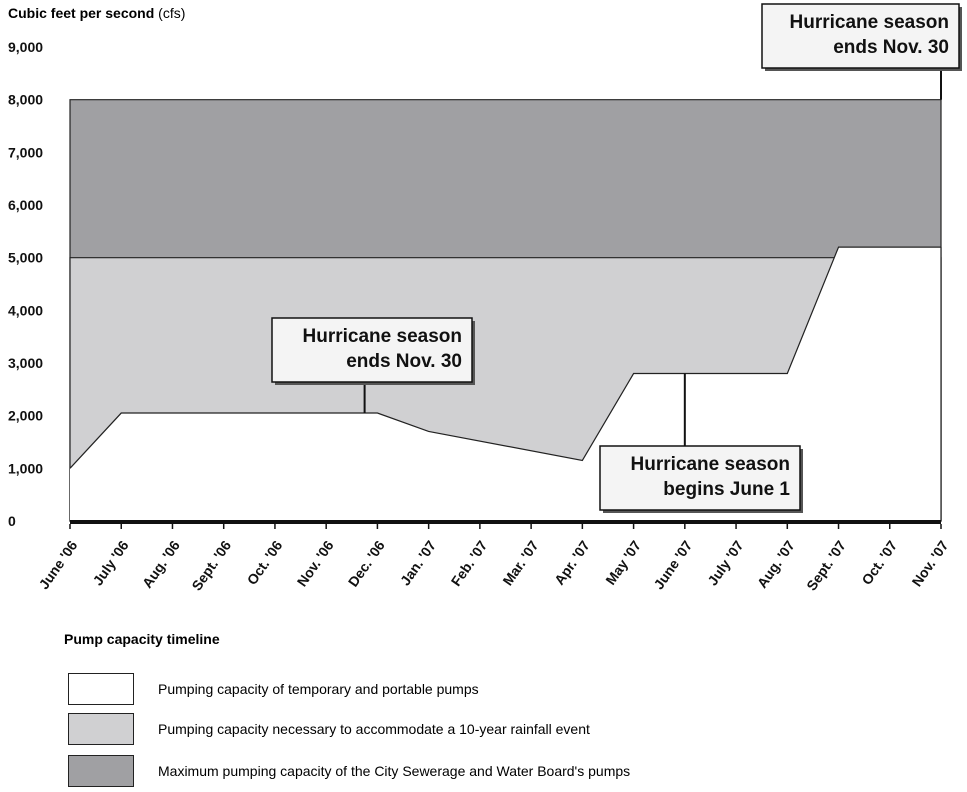 This screenshot has width=967, height=792. I want to click on y-tick-label: 4,000, so click(25, 310).